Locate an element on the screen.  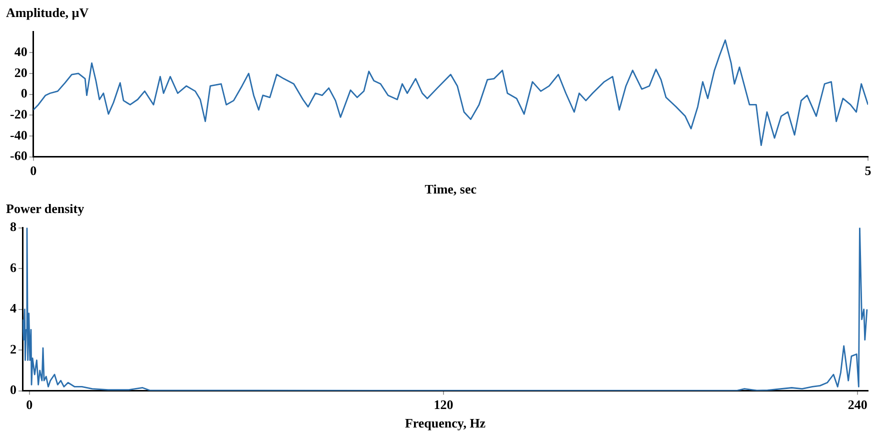
y-tick-label: -60 is located at coordinates (19, 156).